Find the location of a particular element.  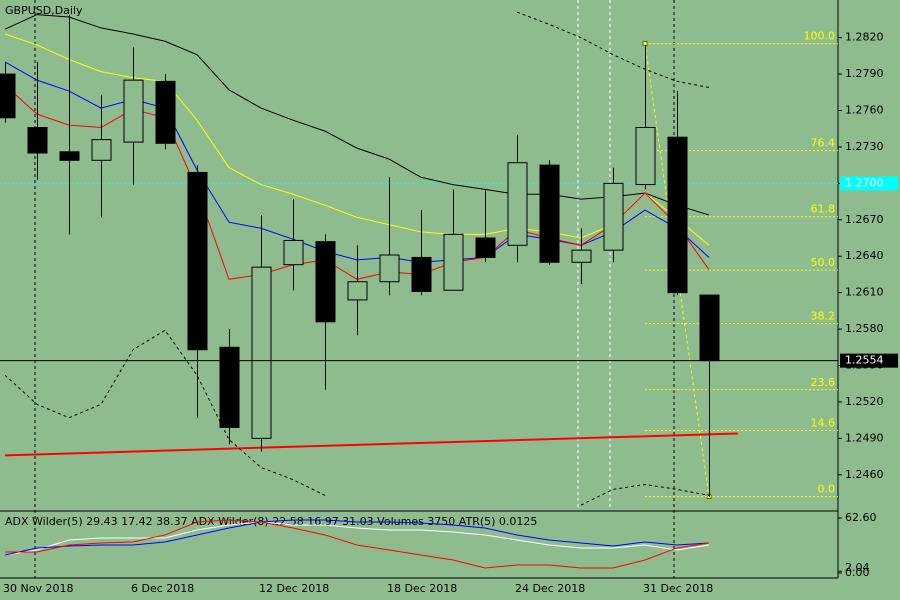

y-tick-label: 1.2790 is located at coordinates (864, 73).